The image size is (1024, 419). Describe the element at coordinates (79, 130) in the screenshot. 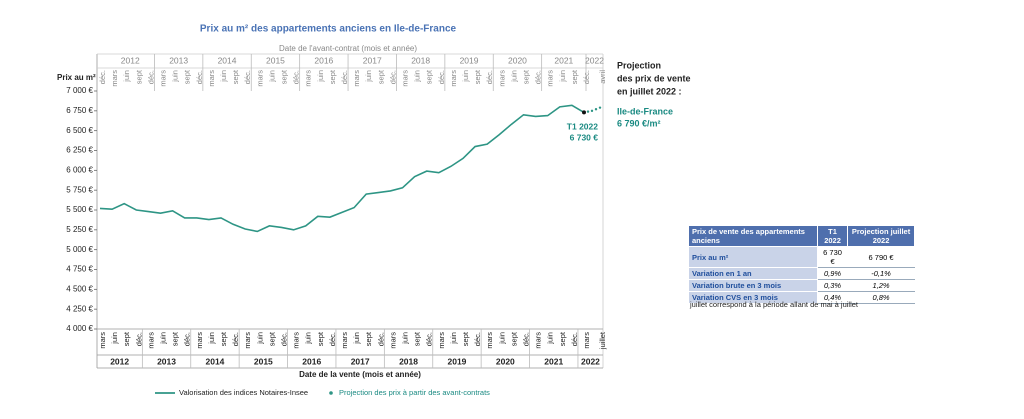

I see `y-tick-label: 6 500 €` at that location.